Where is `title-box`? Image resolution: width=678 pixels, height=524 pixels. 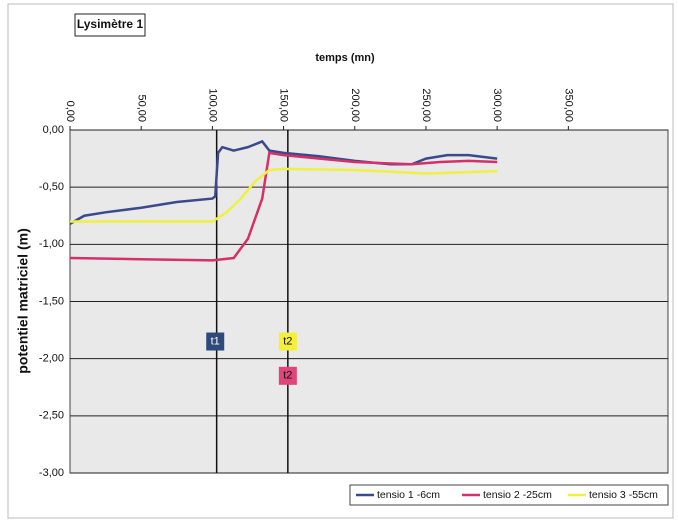
title-box is located at coordinates (110, 25).